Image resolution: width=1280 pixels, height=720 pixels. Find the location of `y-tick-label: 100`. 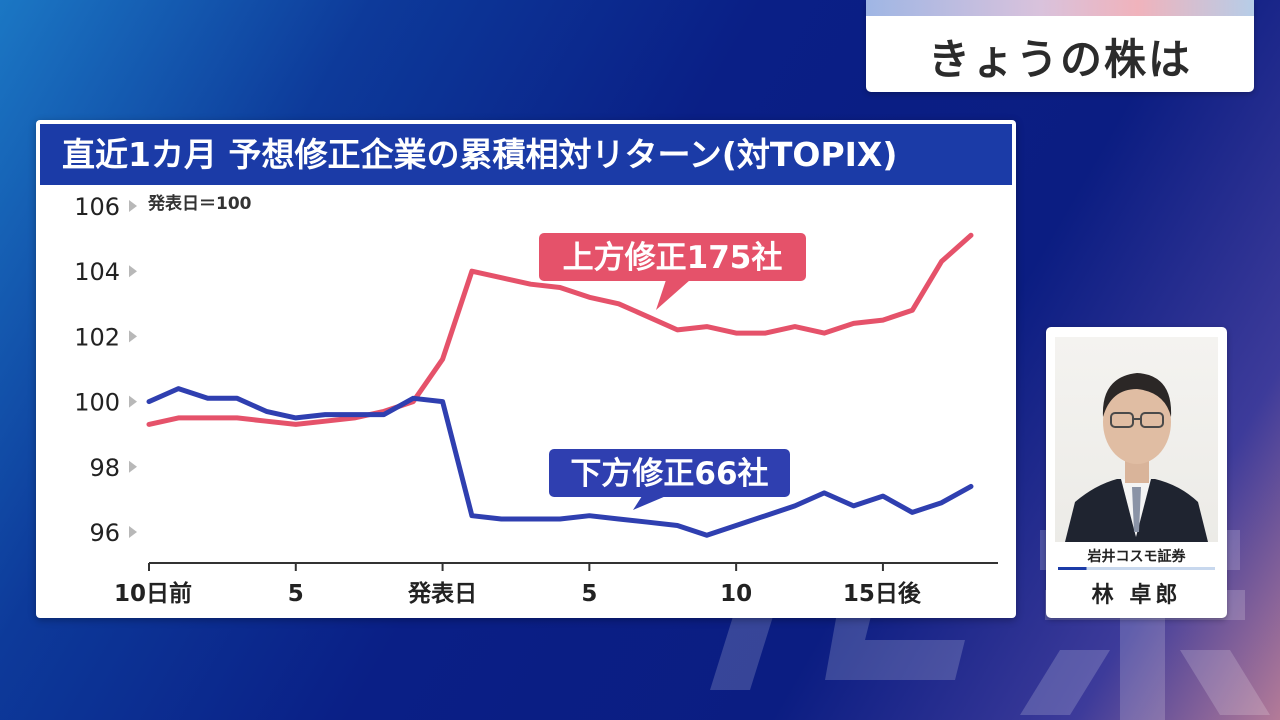

y-tick-label: 100 is located at coordinates (97, 403).